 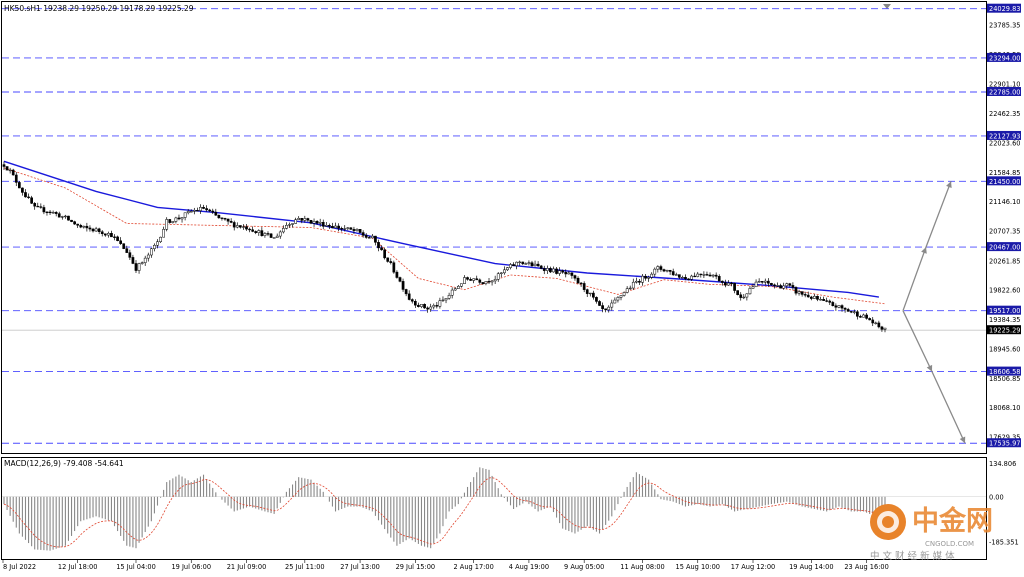 What do you see at coordinates (1004, 85) in the screenshot?
I see `price-tick-label: 22901.10` at bounding box center [1004, 85].